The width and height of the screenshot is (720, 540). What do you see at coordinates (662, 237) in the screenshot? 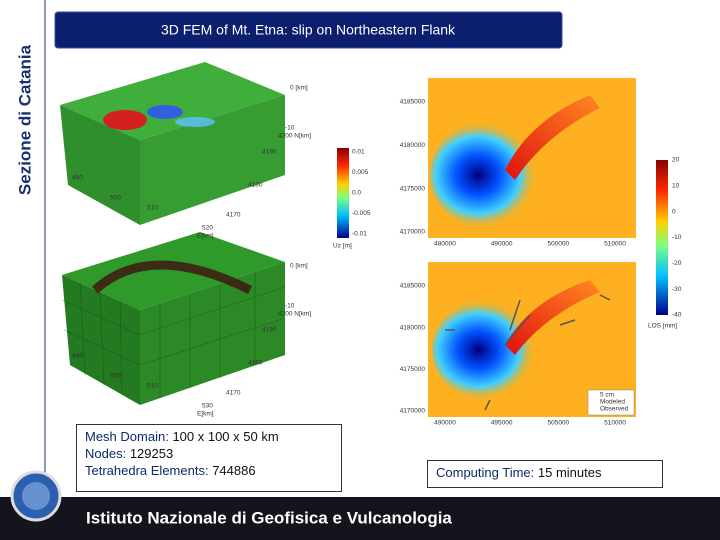
I see `colorbar-los` at bounding box center [662, 237].